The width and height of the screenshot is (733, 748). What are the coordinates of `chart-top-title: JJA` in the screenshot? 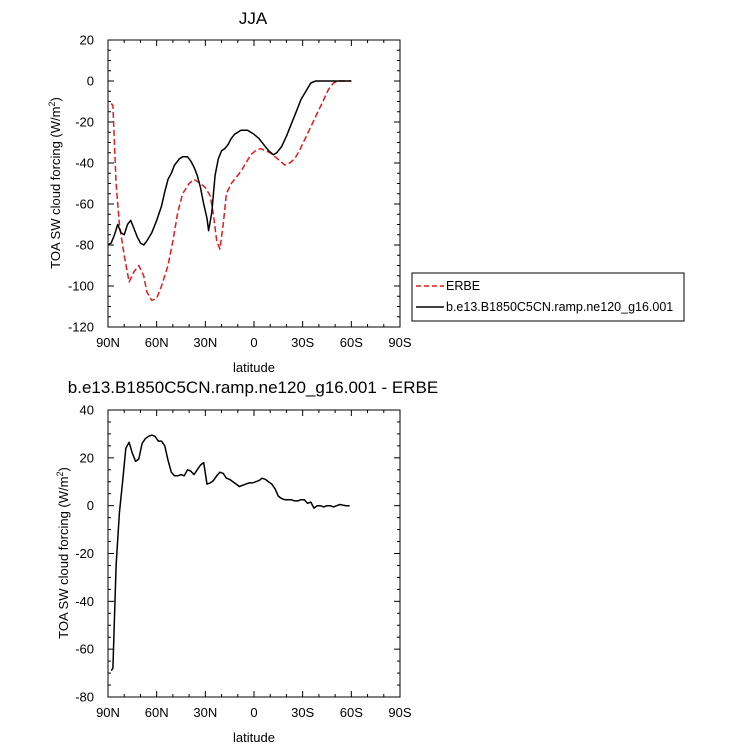 It's located at (253, 18).